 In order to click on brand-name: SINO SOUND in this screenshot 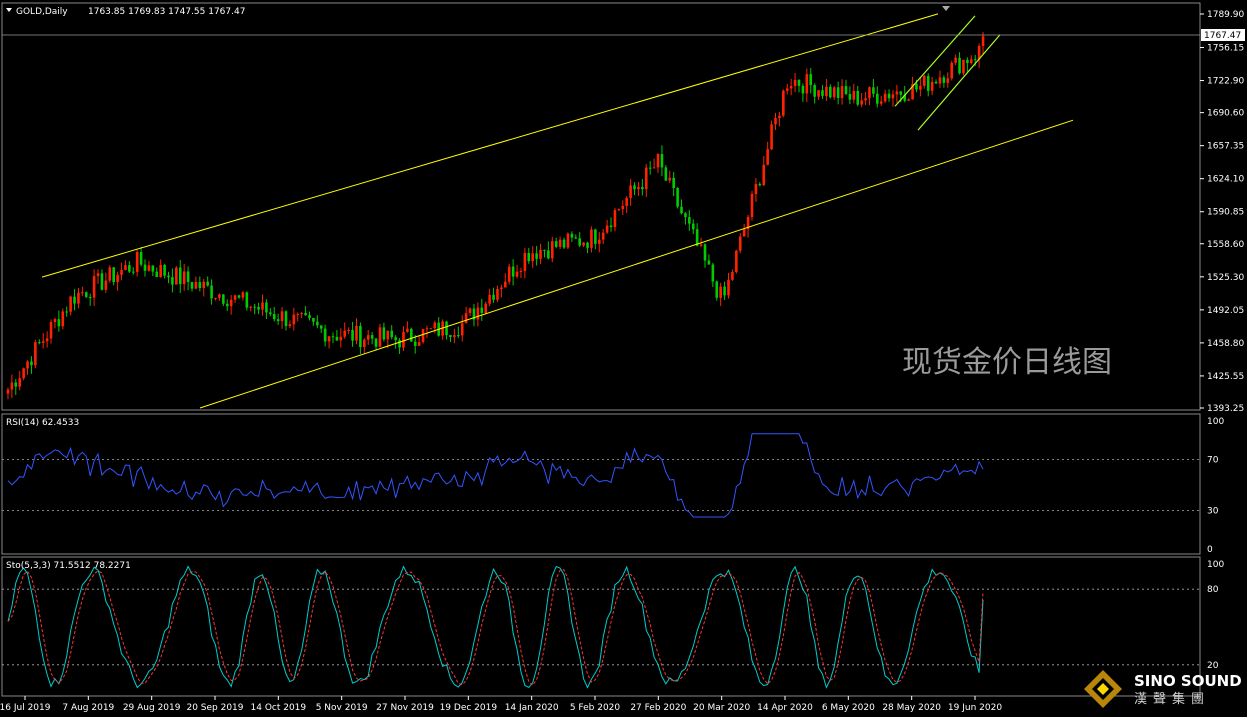, I will do `click(1188, 681)`.